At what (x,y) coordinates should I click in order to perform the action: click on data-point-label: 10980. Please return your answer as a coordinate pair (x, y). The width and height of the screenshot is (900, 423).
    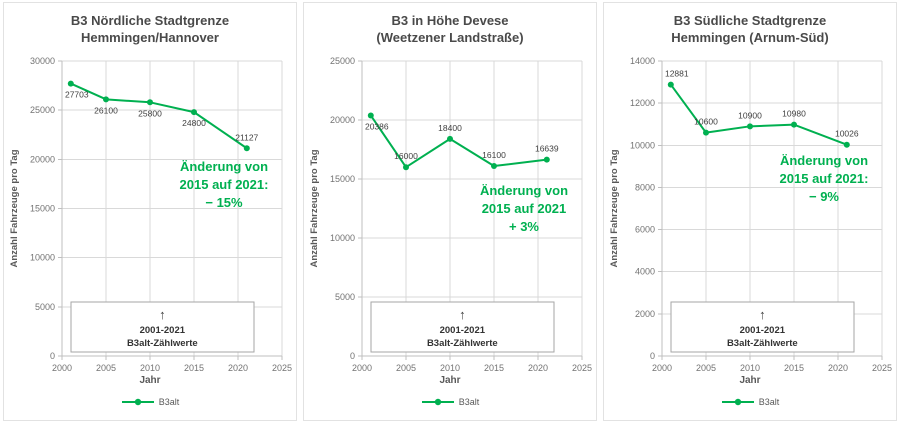
    Looking at the image, I should click on (794, 114).